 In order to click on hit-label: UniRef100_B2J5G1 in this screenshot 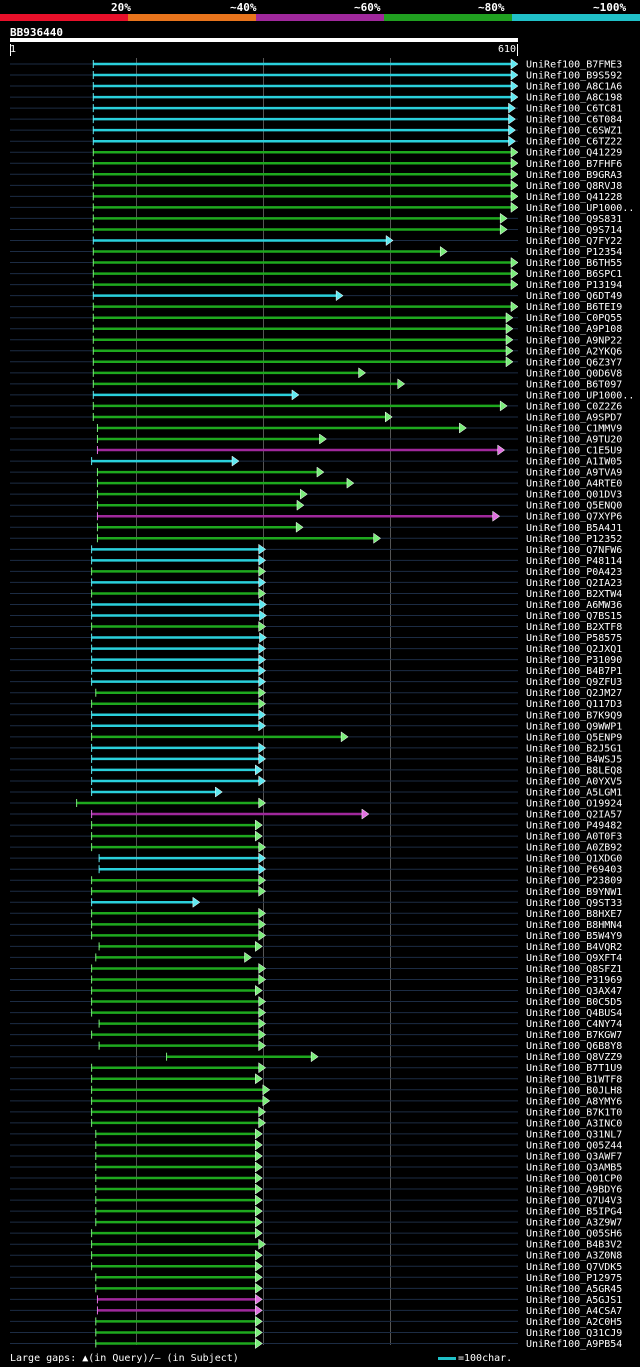, I will do `click(574, 748)`.